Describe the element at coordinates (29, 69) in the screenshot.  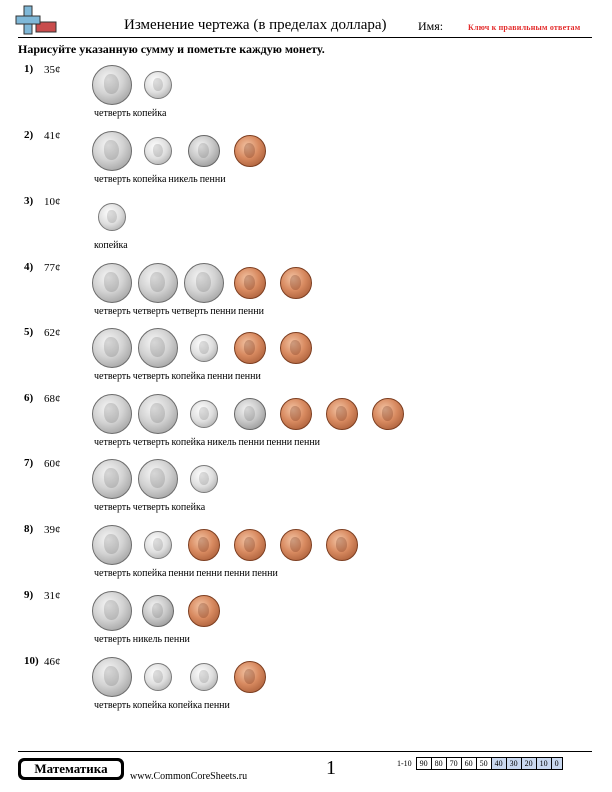
I see `problem-number: 1)` at that location.